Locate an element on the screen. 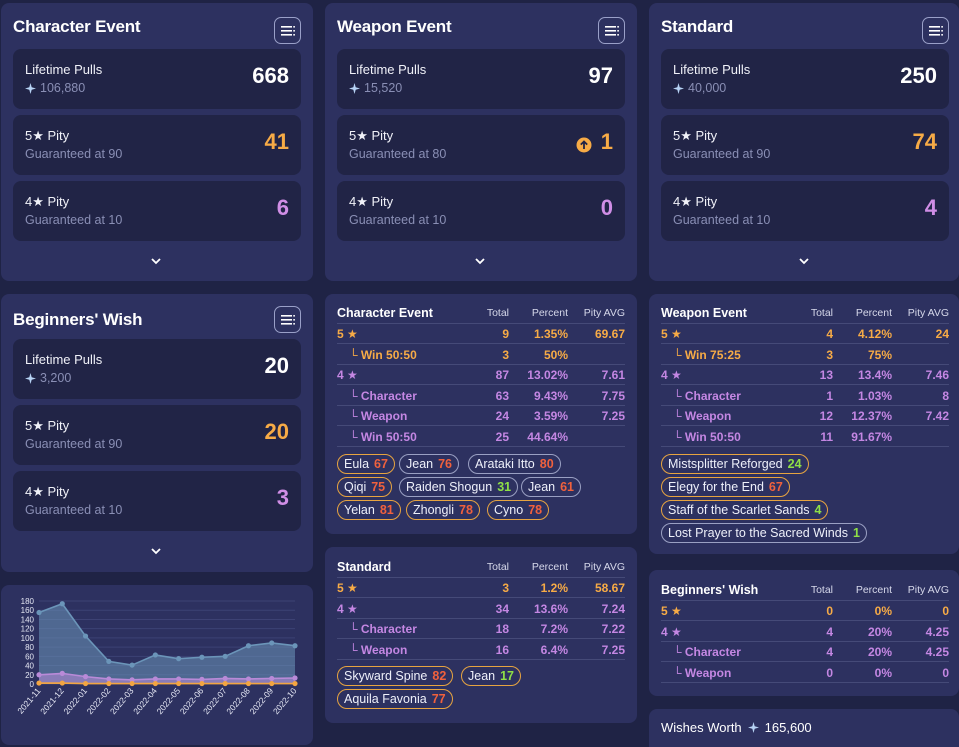 The image size is (959, 747). row-percent: 13.6% is located at coordinates (550, 608).